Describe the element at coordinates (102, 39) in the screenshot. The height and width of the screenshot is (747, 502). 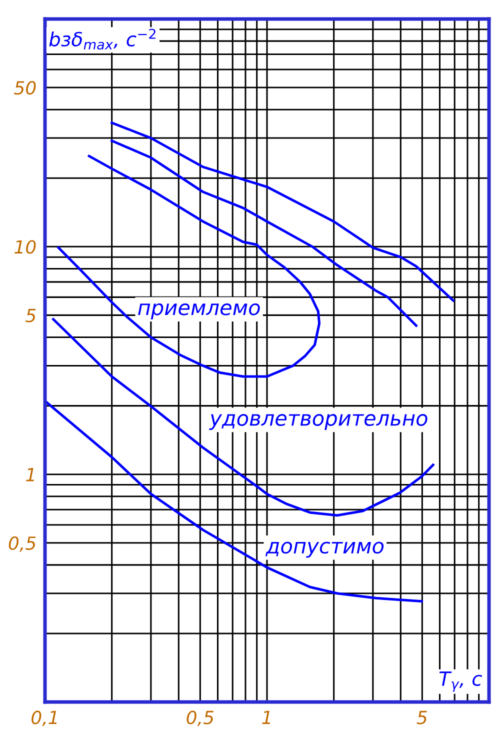
I see `y-axis-title: bзδ$_{max}$, с$^{−2}$` at that location.